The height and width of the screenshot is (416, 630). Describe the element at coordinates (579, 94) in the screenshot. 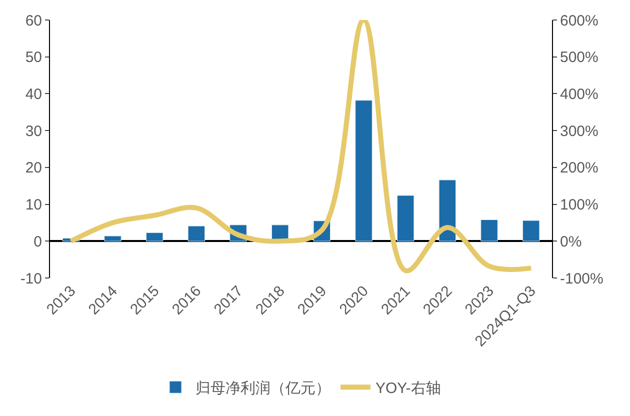

I see `y2-tick-label: 400%` at that location.